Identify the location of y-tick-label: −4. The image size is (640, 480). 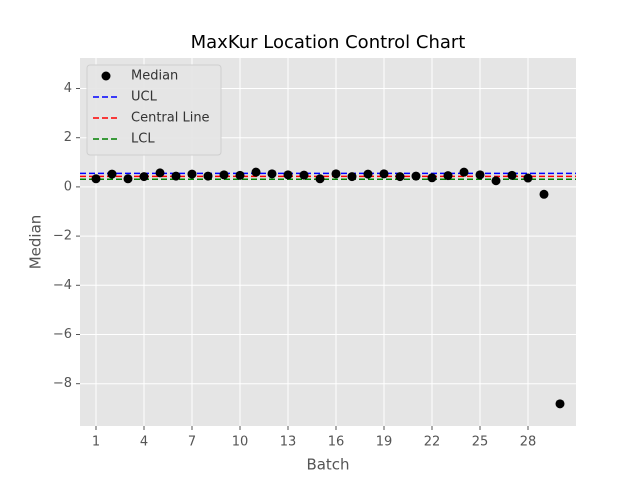
(62, 285).